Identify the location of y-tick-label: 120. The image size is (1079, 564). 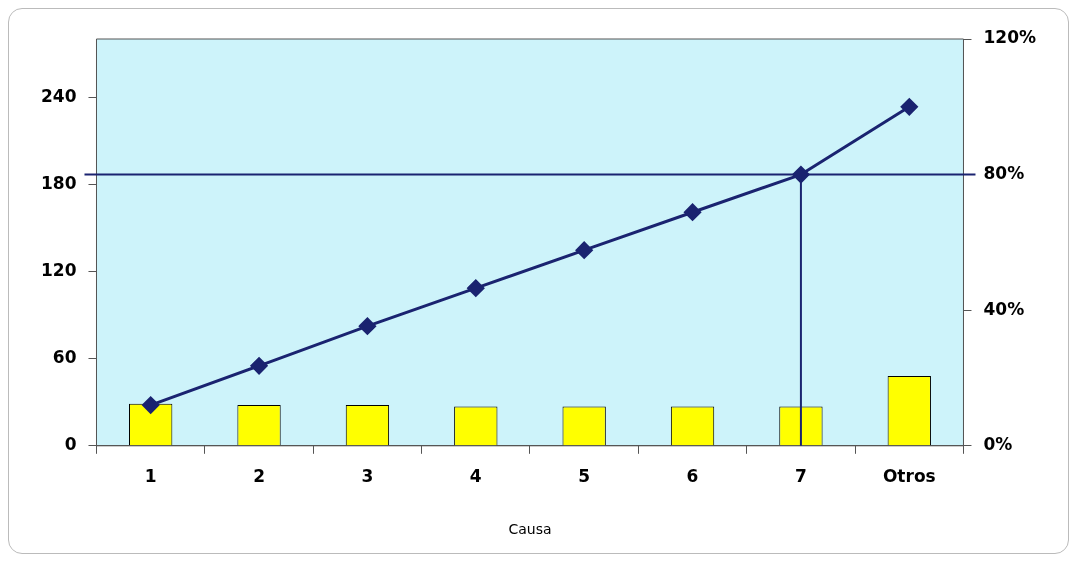
(58, 269).